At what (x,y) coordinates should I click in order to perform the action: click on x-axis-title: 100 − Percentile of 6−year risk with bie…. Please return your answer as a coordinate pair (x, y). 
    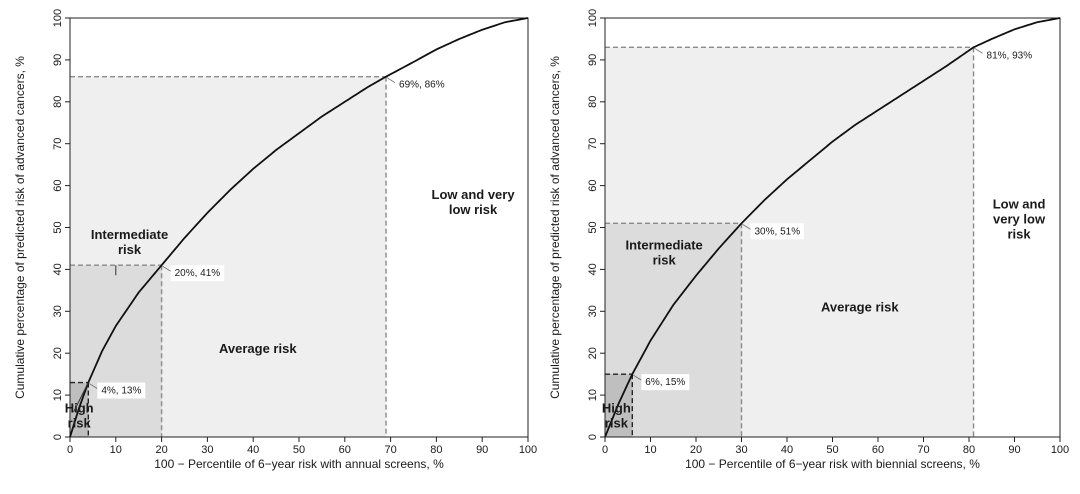
    Looking at the image, I should click on (832, 464).